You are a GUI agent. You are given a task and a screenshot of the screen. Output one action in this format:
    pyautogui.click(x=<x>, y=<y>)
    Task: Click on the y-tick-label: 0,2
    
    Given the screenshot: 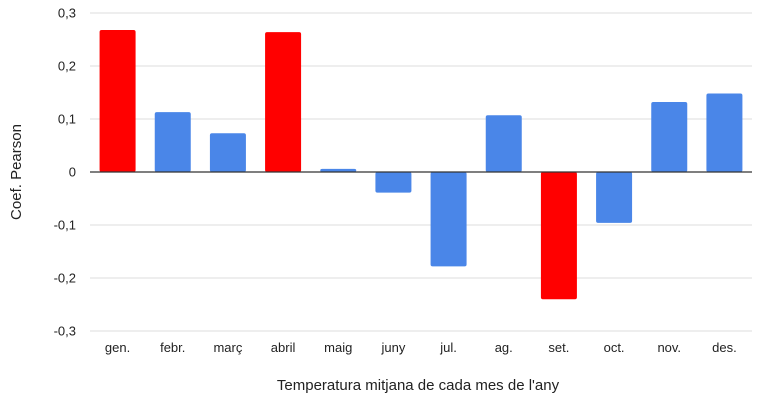 What is the action you would take?
    pyautogui.click(x=67, y=66)
    